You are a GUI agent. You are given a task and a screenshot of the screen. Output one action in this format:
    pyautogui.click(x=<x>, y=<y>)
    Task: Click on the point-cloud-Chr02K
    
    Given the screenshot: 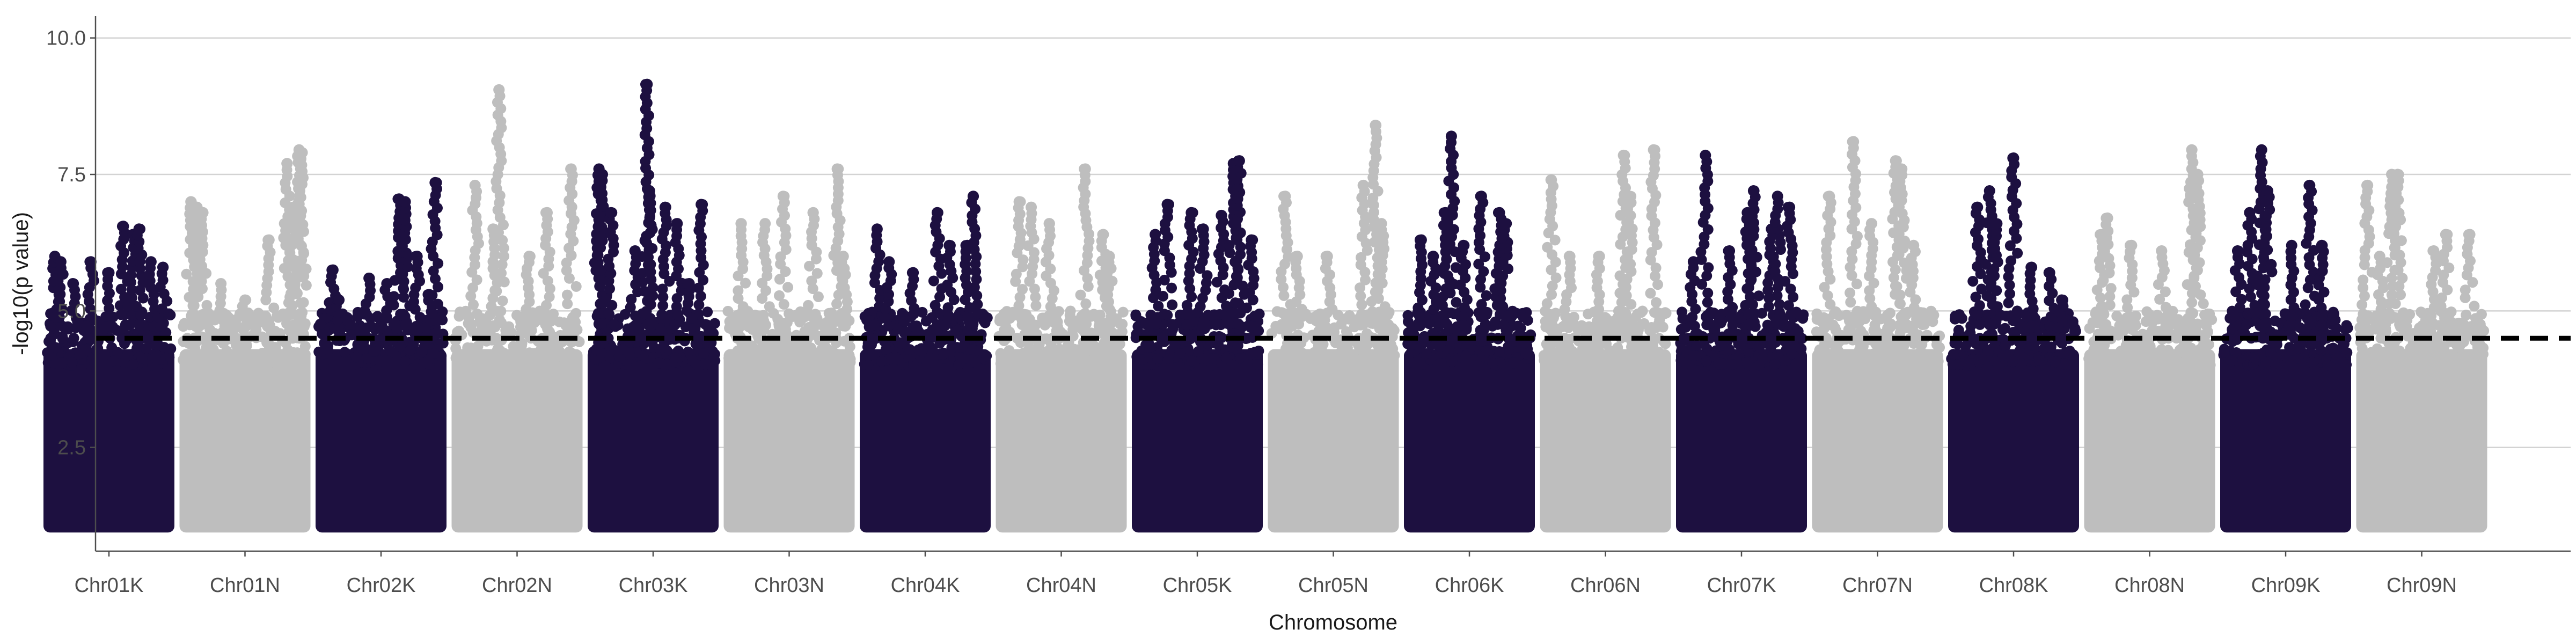 What is the action you would take?
    pyautogui.click(x=381, y=441)
    